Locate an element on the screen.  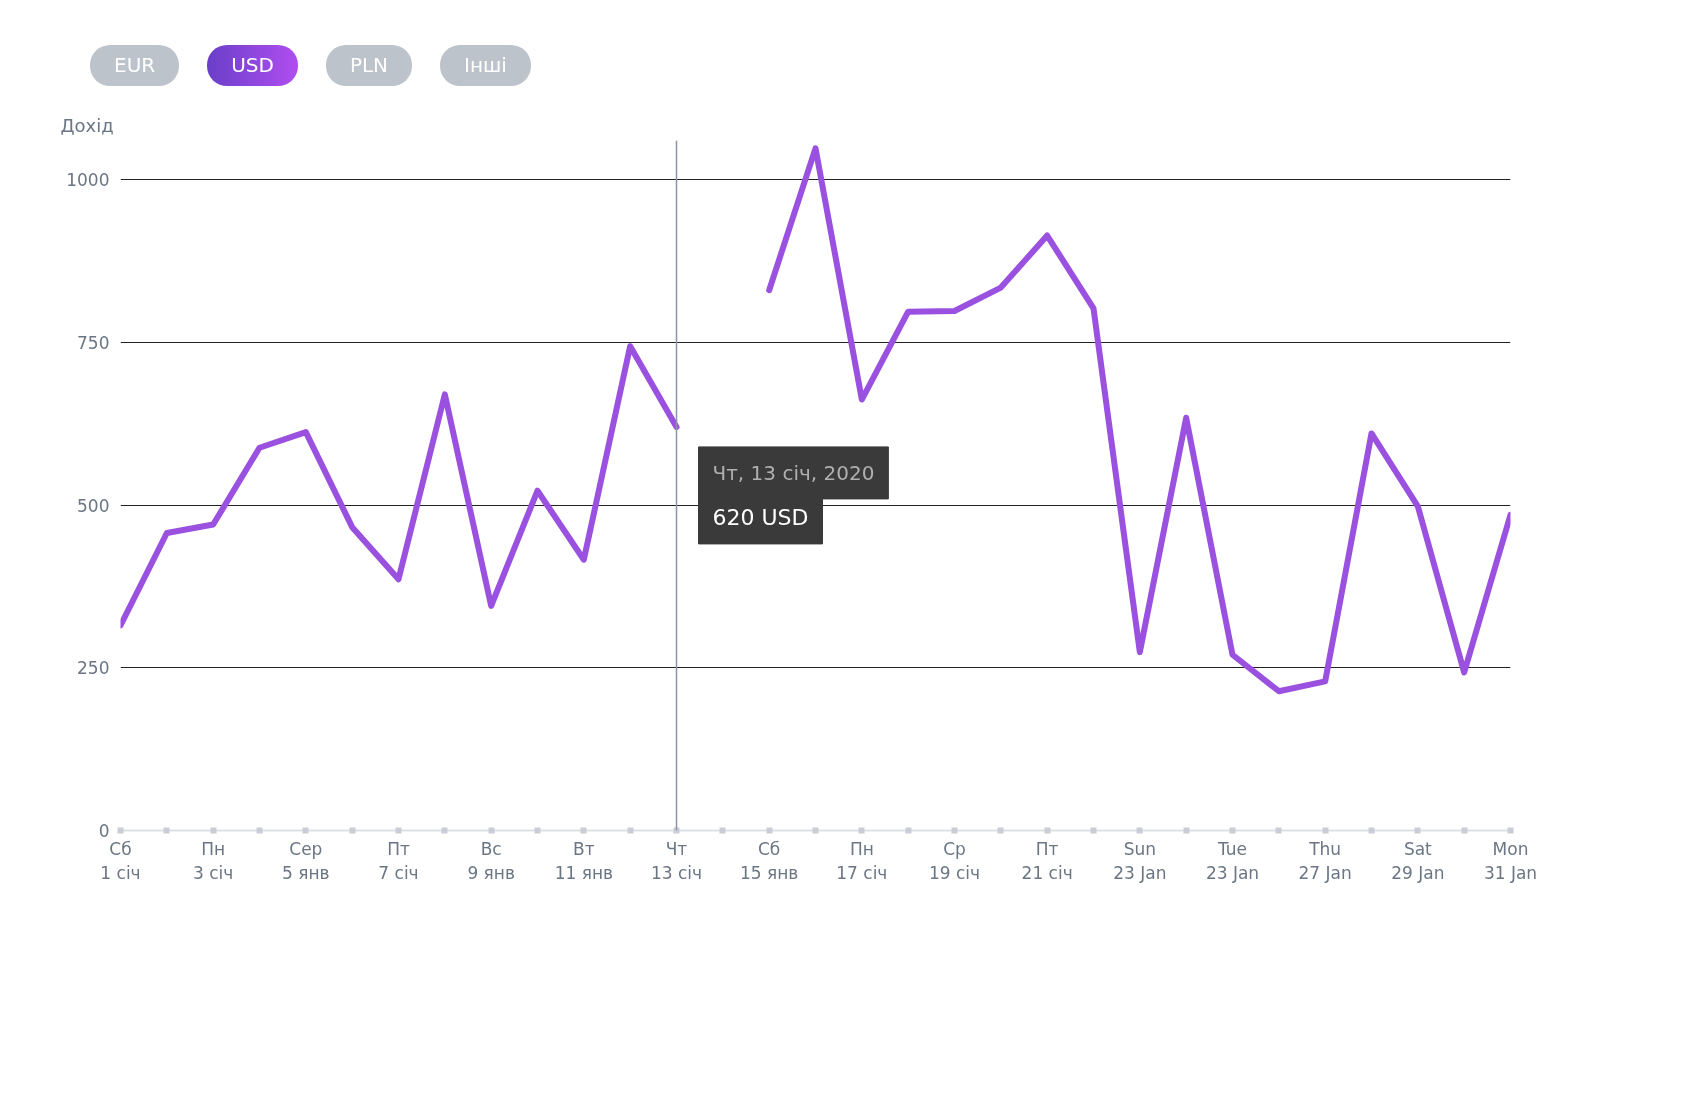
x-tick-label: Пн 17 січ is located at coordinates (862, 860).